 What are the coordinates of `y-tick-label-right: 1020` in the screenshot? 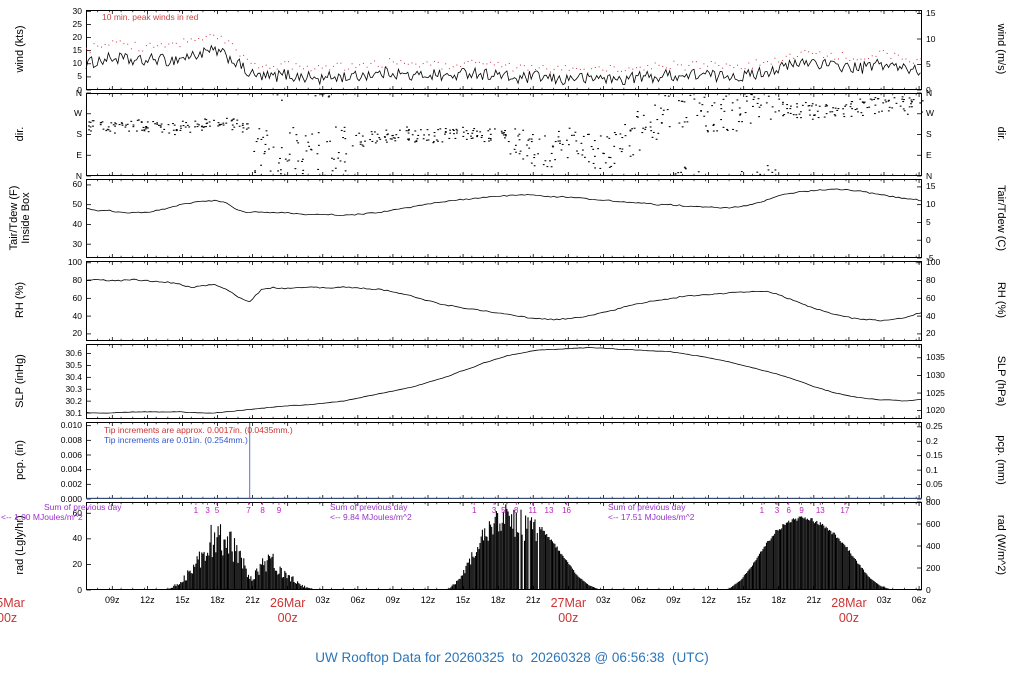 It's located at (935, 410).